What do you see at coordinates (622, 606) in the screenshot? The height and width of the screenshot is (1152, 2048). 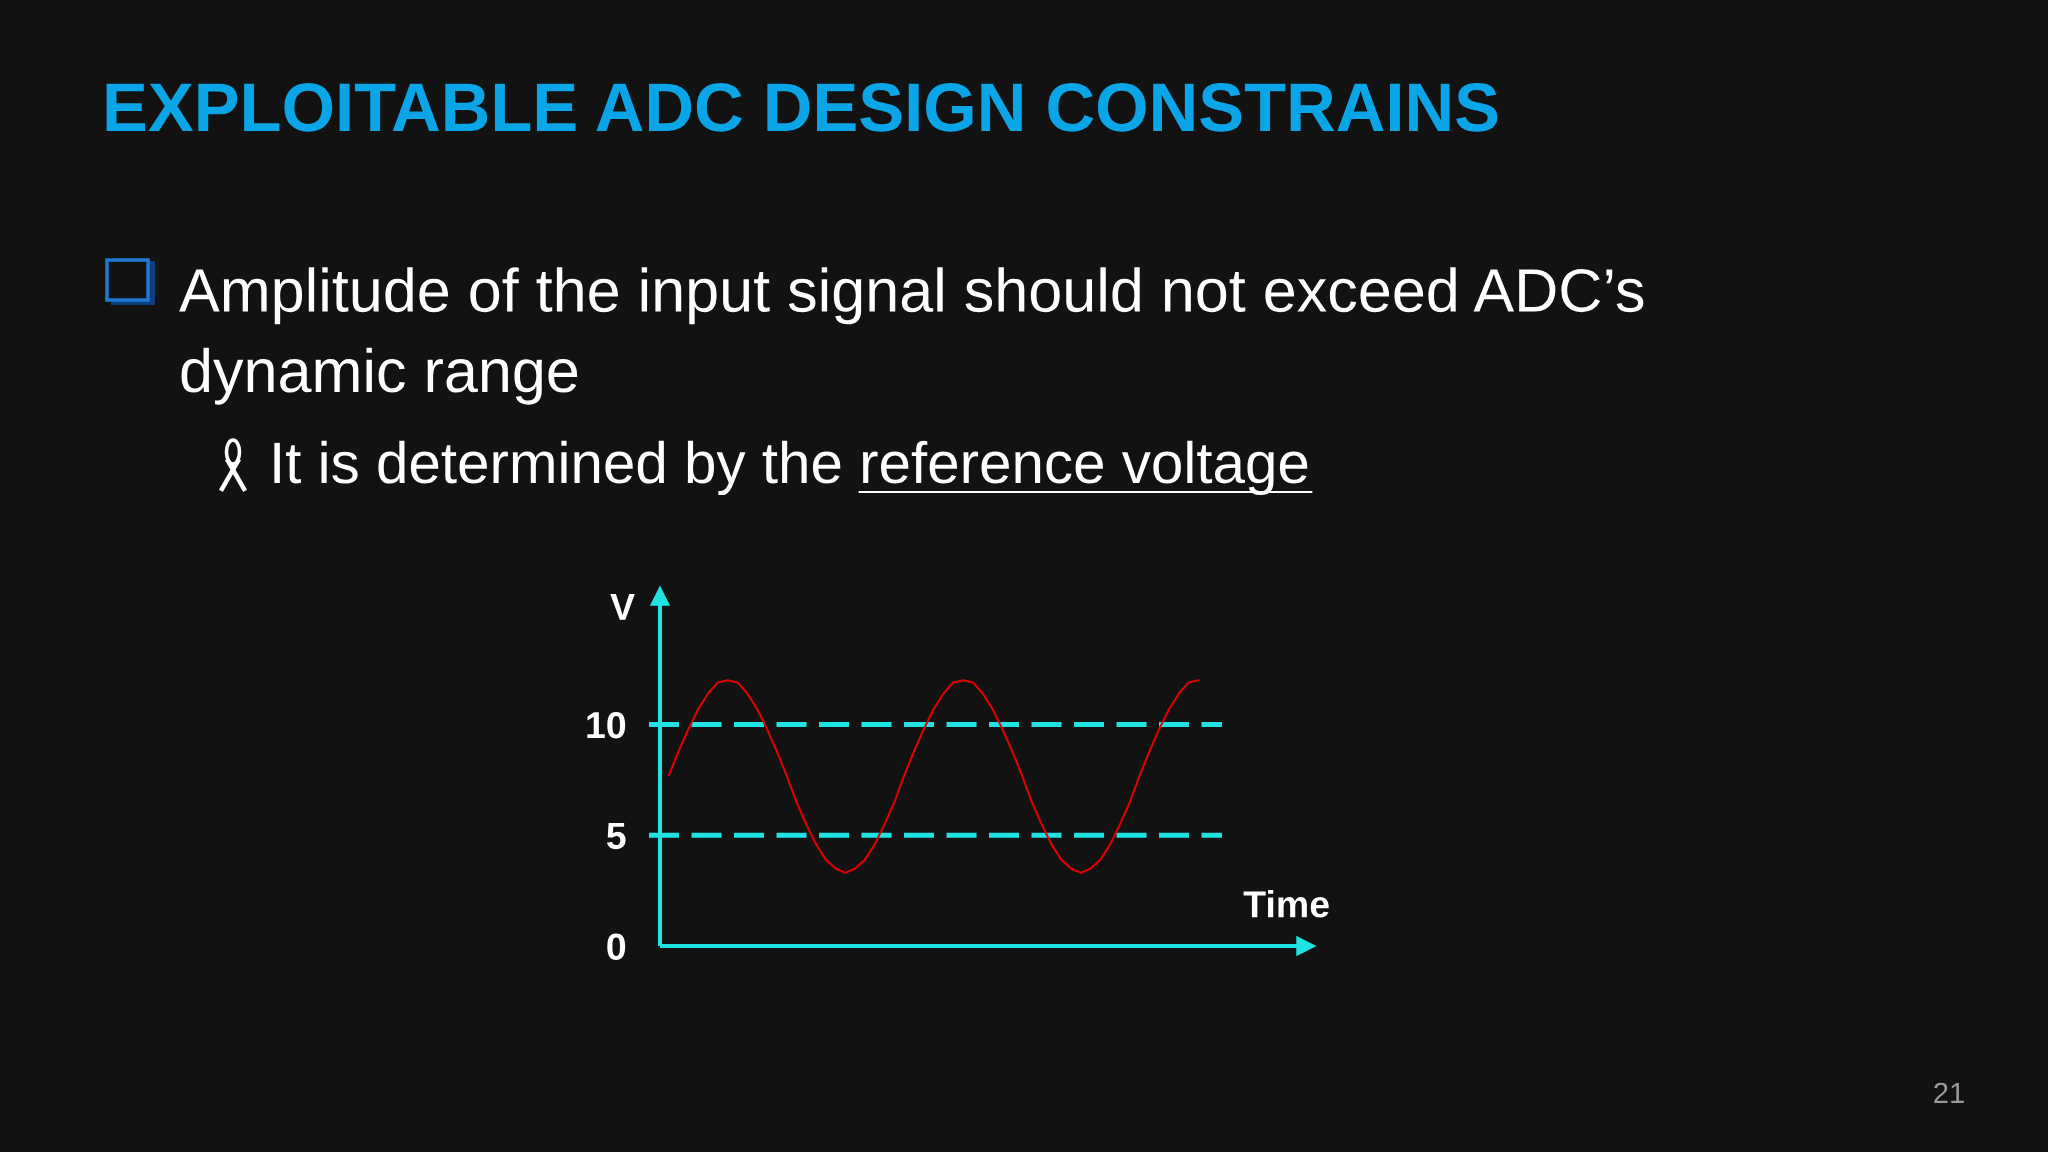 I see `y-axis-title: V` at bounding box center [622, 606].